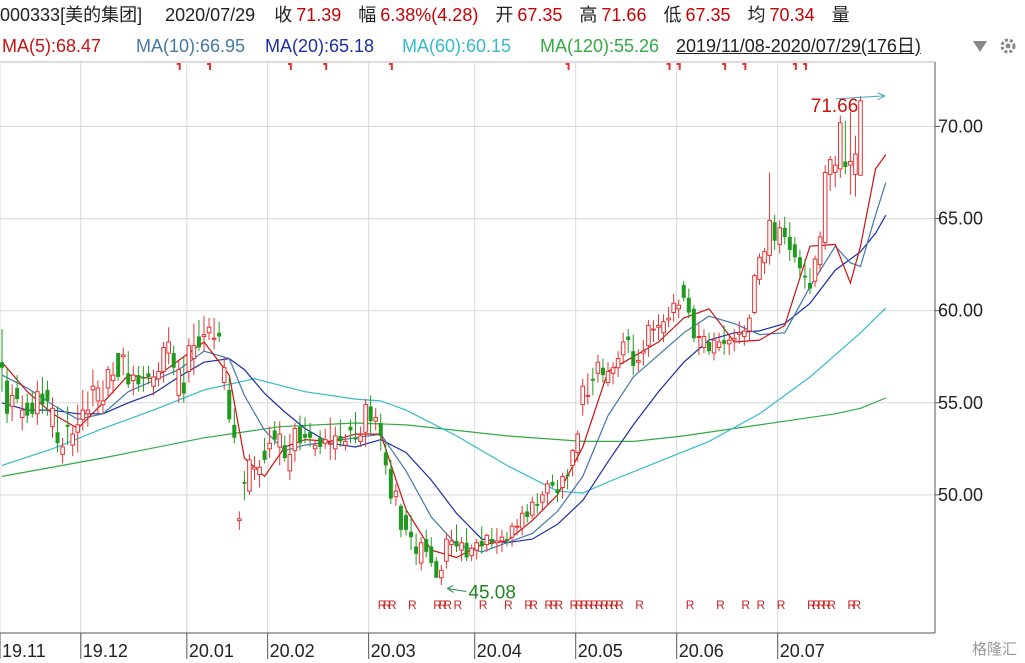  I want to click on date-range: 2019/11/08-2020/07/29(176日), so click(798, 46).